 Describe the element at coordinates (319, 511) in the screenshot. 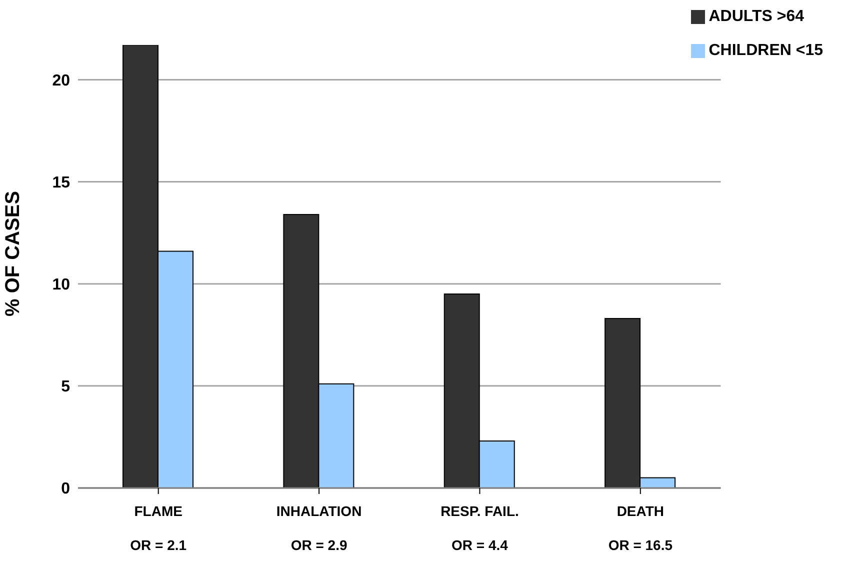

I see `x-tick-label: INHALATION` at that location.